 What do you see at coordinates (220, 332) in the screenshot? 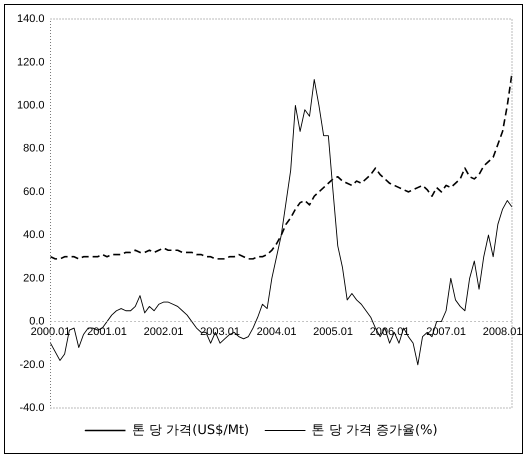
I see `x-tick-label: 2003.01` at bounding box center [220, 332].